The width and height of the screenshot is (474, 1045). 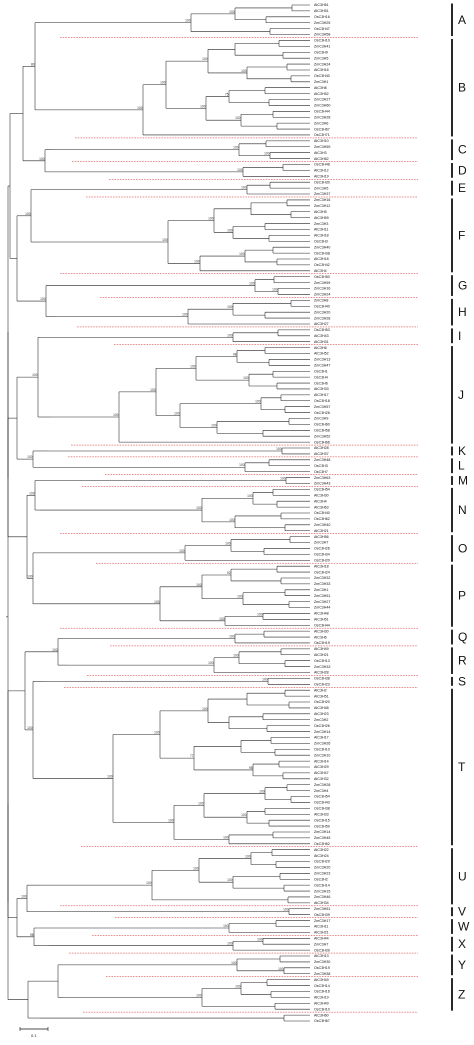 I want to click on leaf-label: AtC3H21, so click(x=321, y=655).